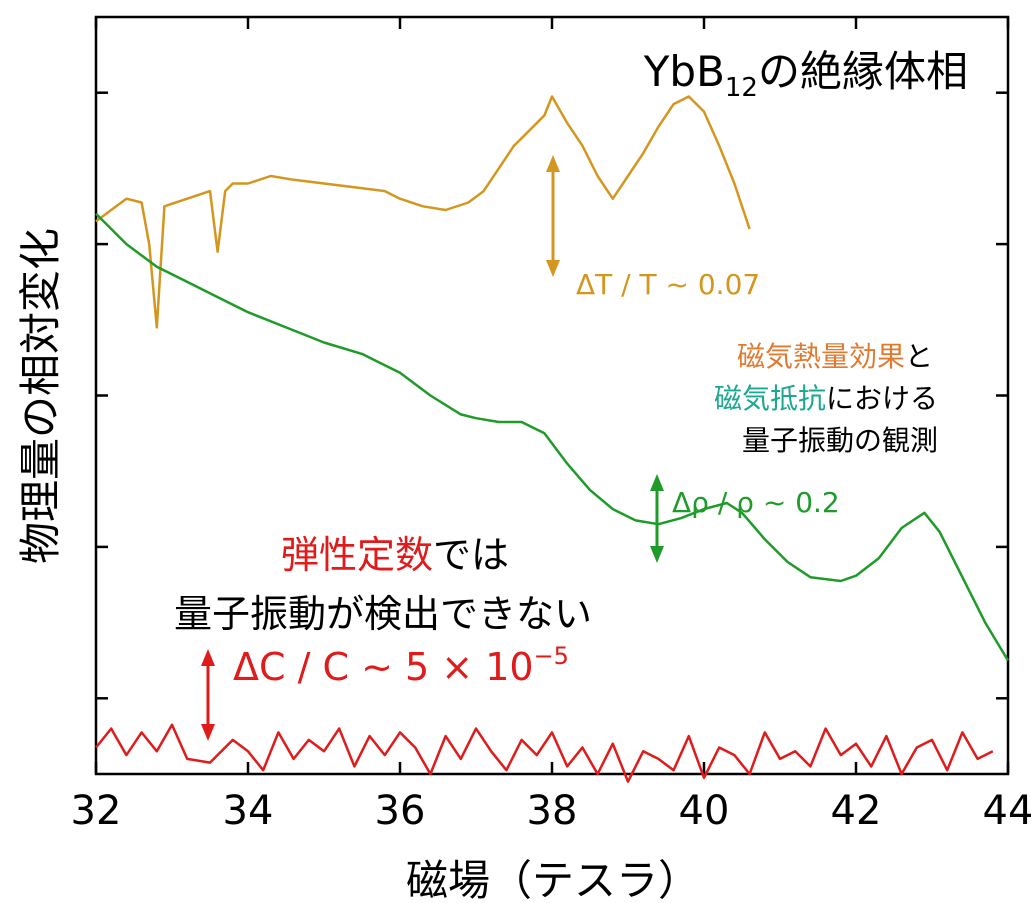 Image resolution: width=1031 pixels, height=903 pixels. I want to click on resist-delta-label: Δρ / ρ ~ 0.2, so click(756, 502).